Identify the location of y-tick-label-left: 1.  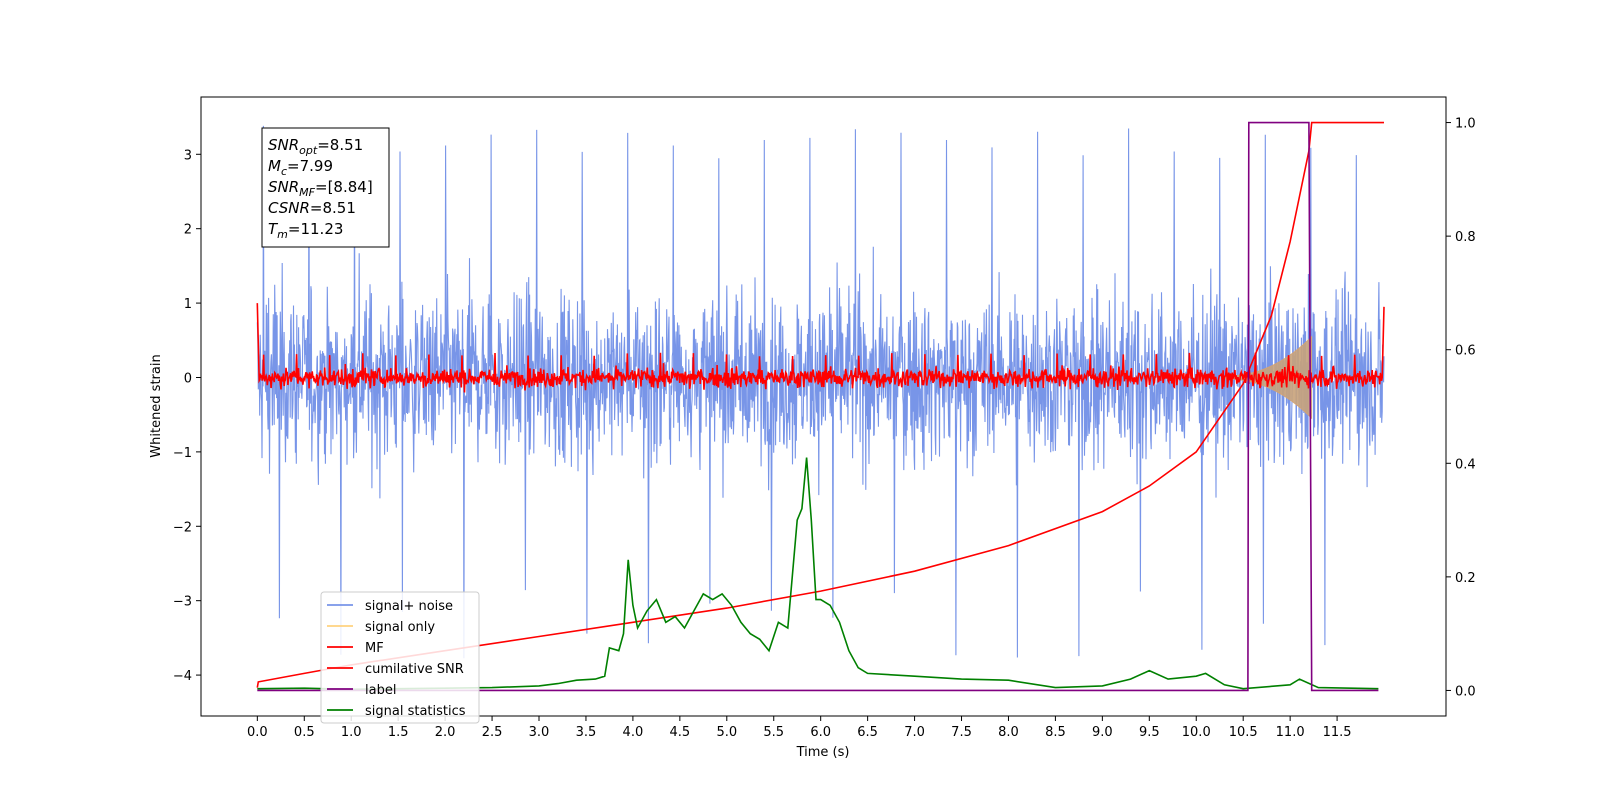
(188, 304).